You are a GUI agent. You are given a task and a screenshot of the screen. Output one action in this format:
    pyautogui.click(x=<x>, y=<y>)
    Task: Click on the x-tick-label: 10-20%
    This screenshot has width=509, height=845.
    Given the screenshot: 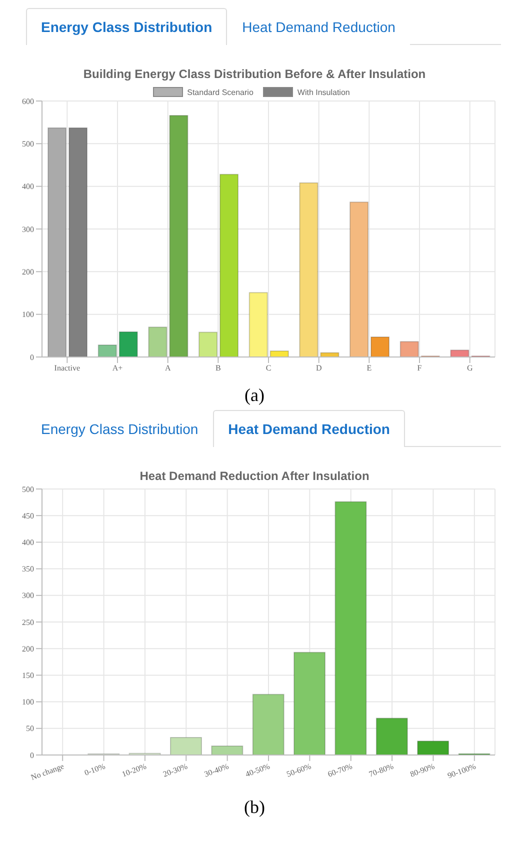 What is the action you would take?
    pyautogui.click(x=134, y=770)
    